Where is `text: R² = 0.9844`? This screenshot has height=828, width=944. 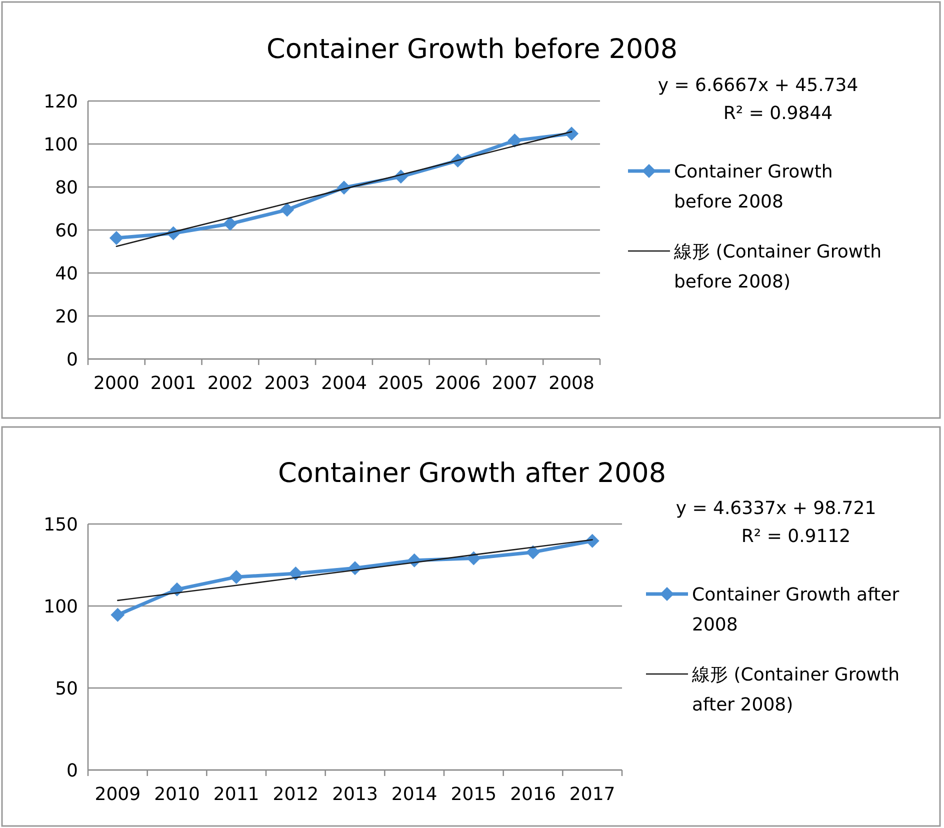 text: R² = 0.9844 is located at coordinates (778, 113).